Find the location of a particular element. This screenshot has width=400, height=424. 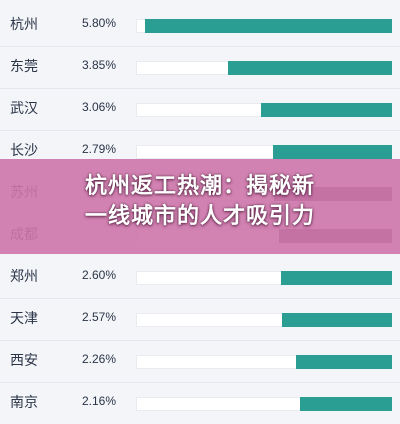

percent-value: 5.80% is located at coordinates (99, 23).